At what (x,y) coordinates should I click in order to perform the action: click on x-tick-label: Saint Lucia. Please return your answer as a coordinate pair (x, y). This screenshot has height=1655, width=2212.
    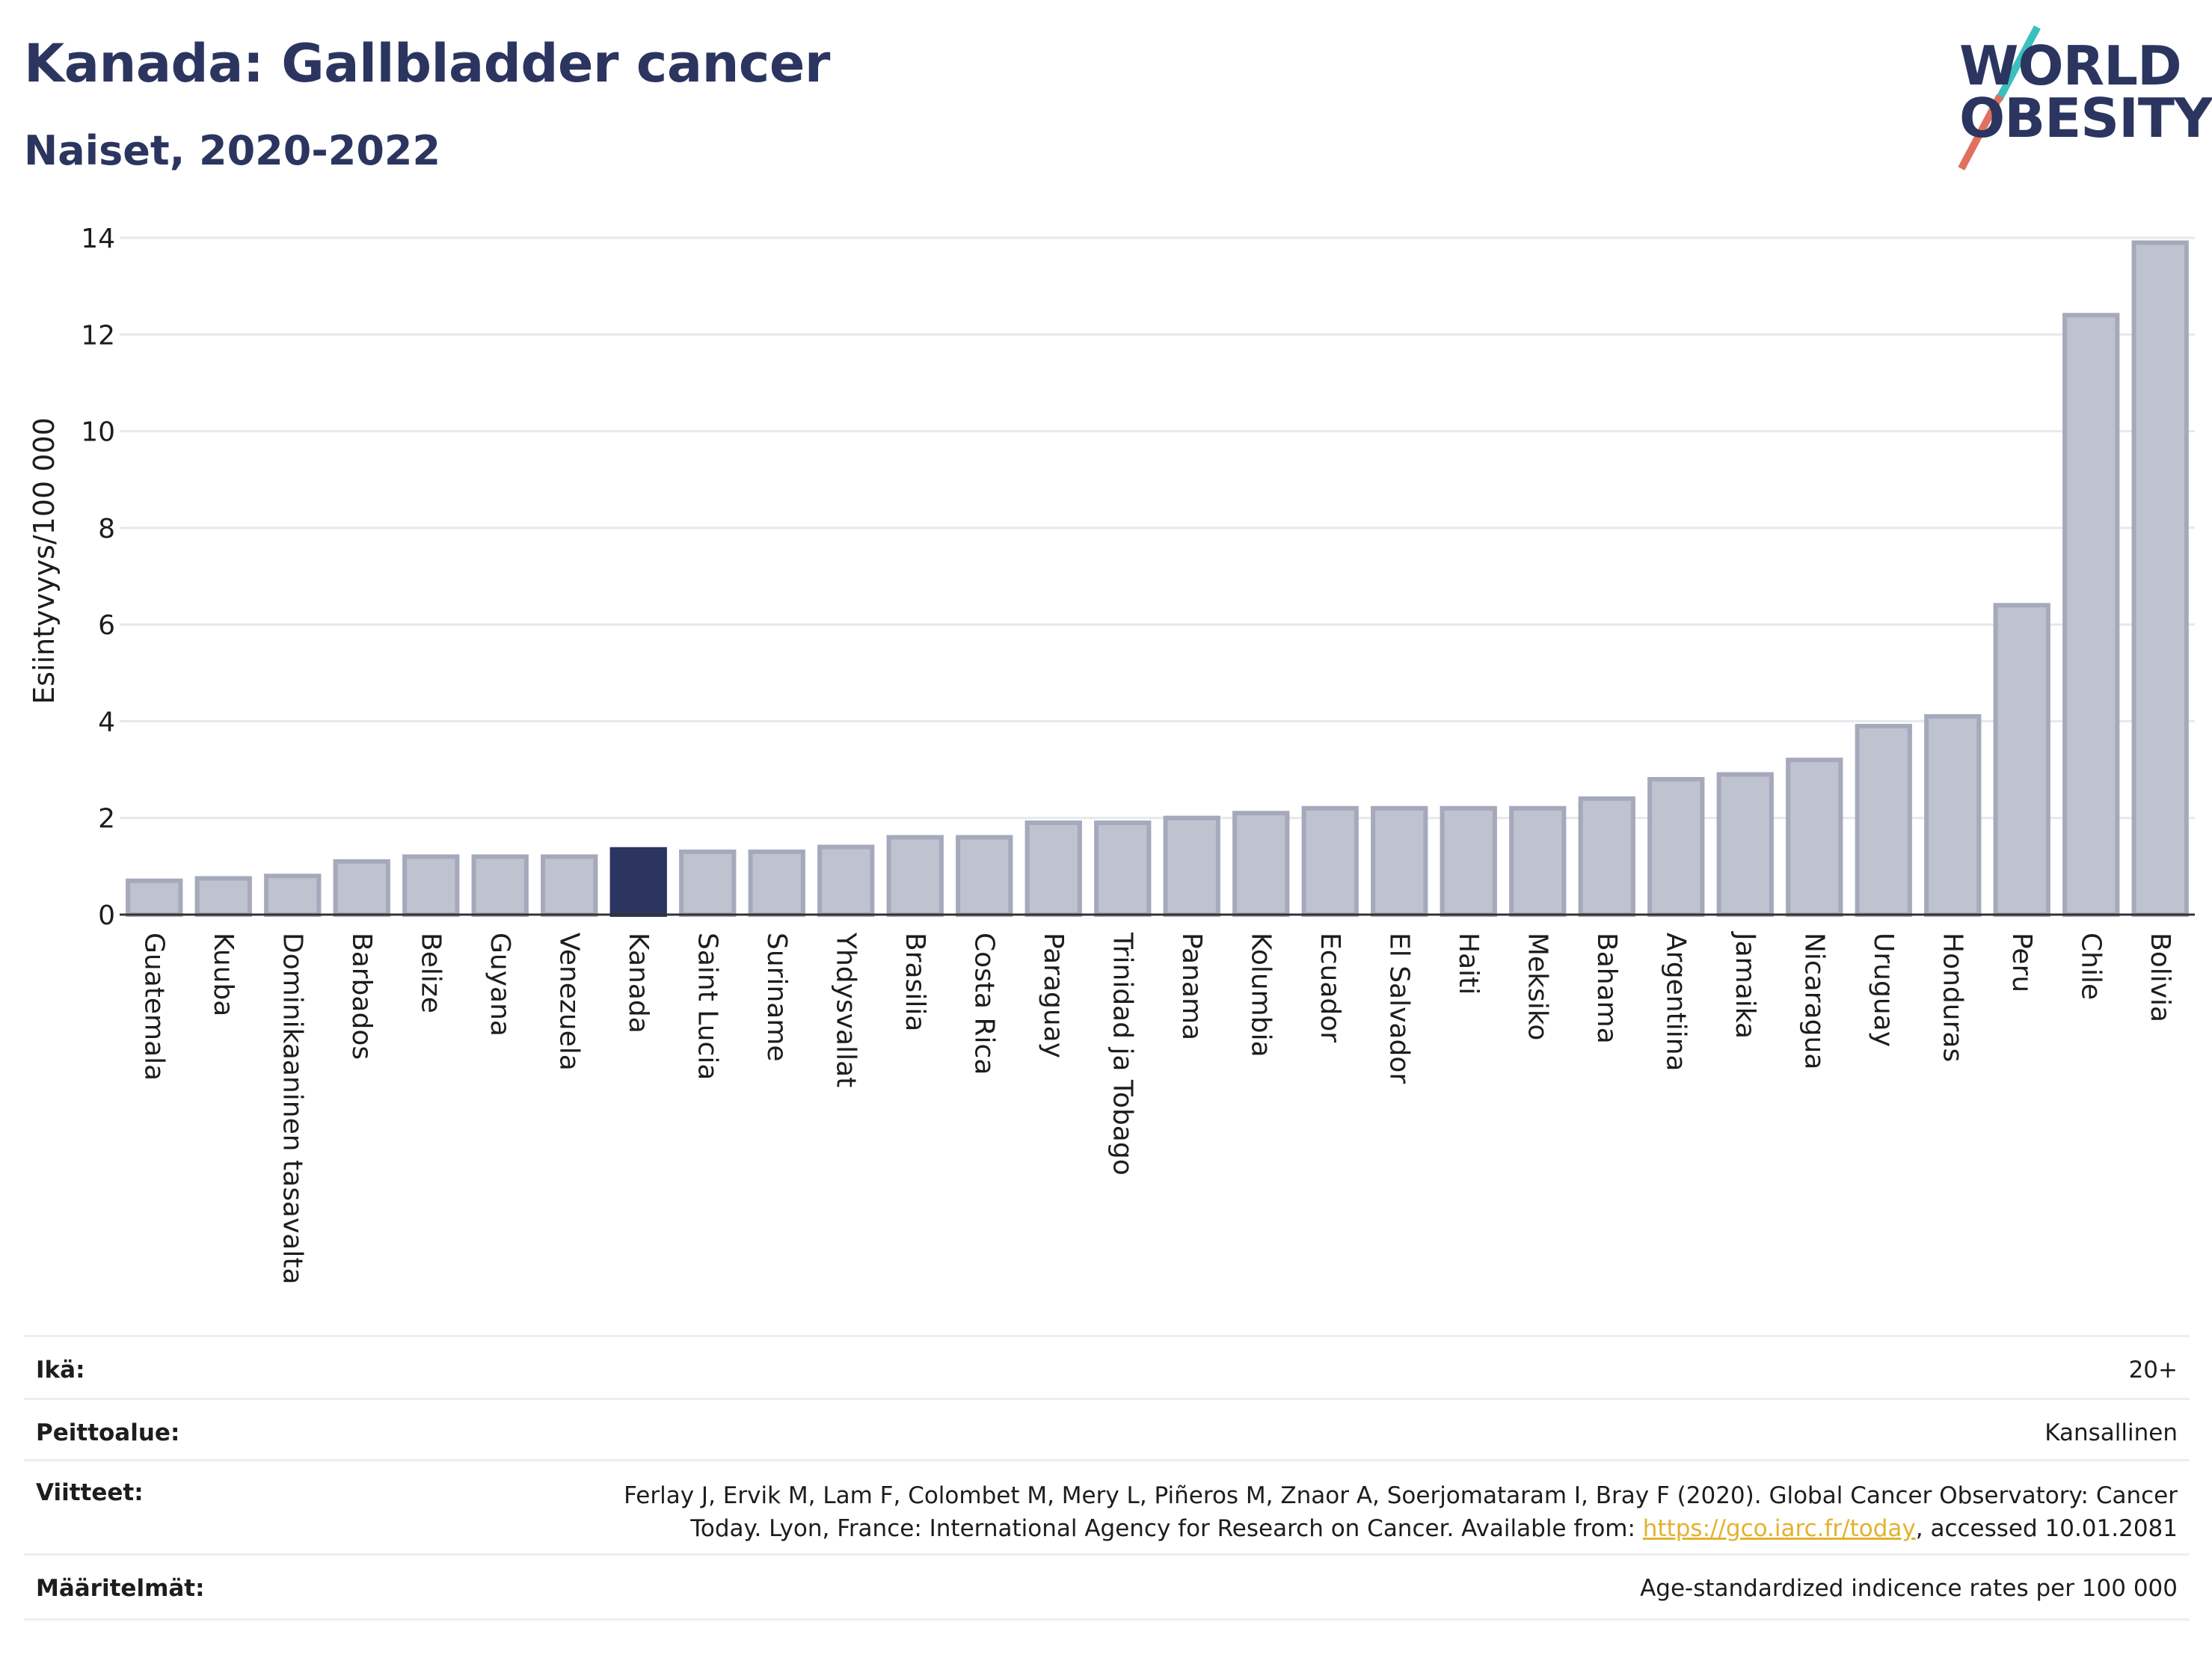
    Looking at the image, I should click on (707, 1006).